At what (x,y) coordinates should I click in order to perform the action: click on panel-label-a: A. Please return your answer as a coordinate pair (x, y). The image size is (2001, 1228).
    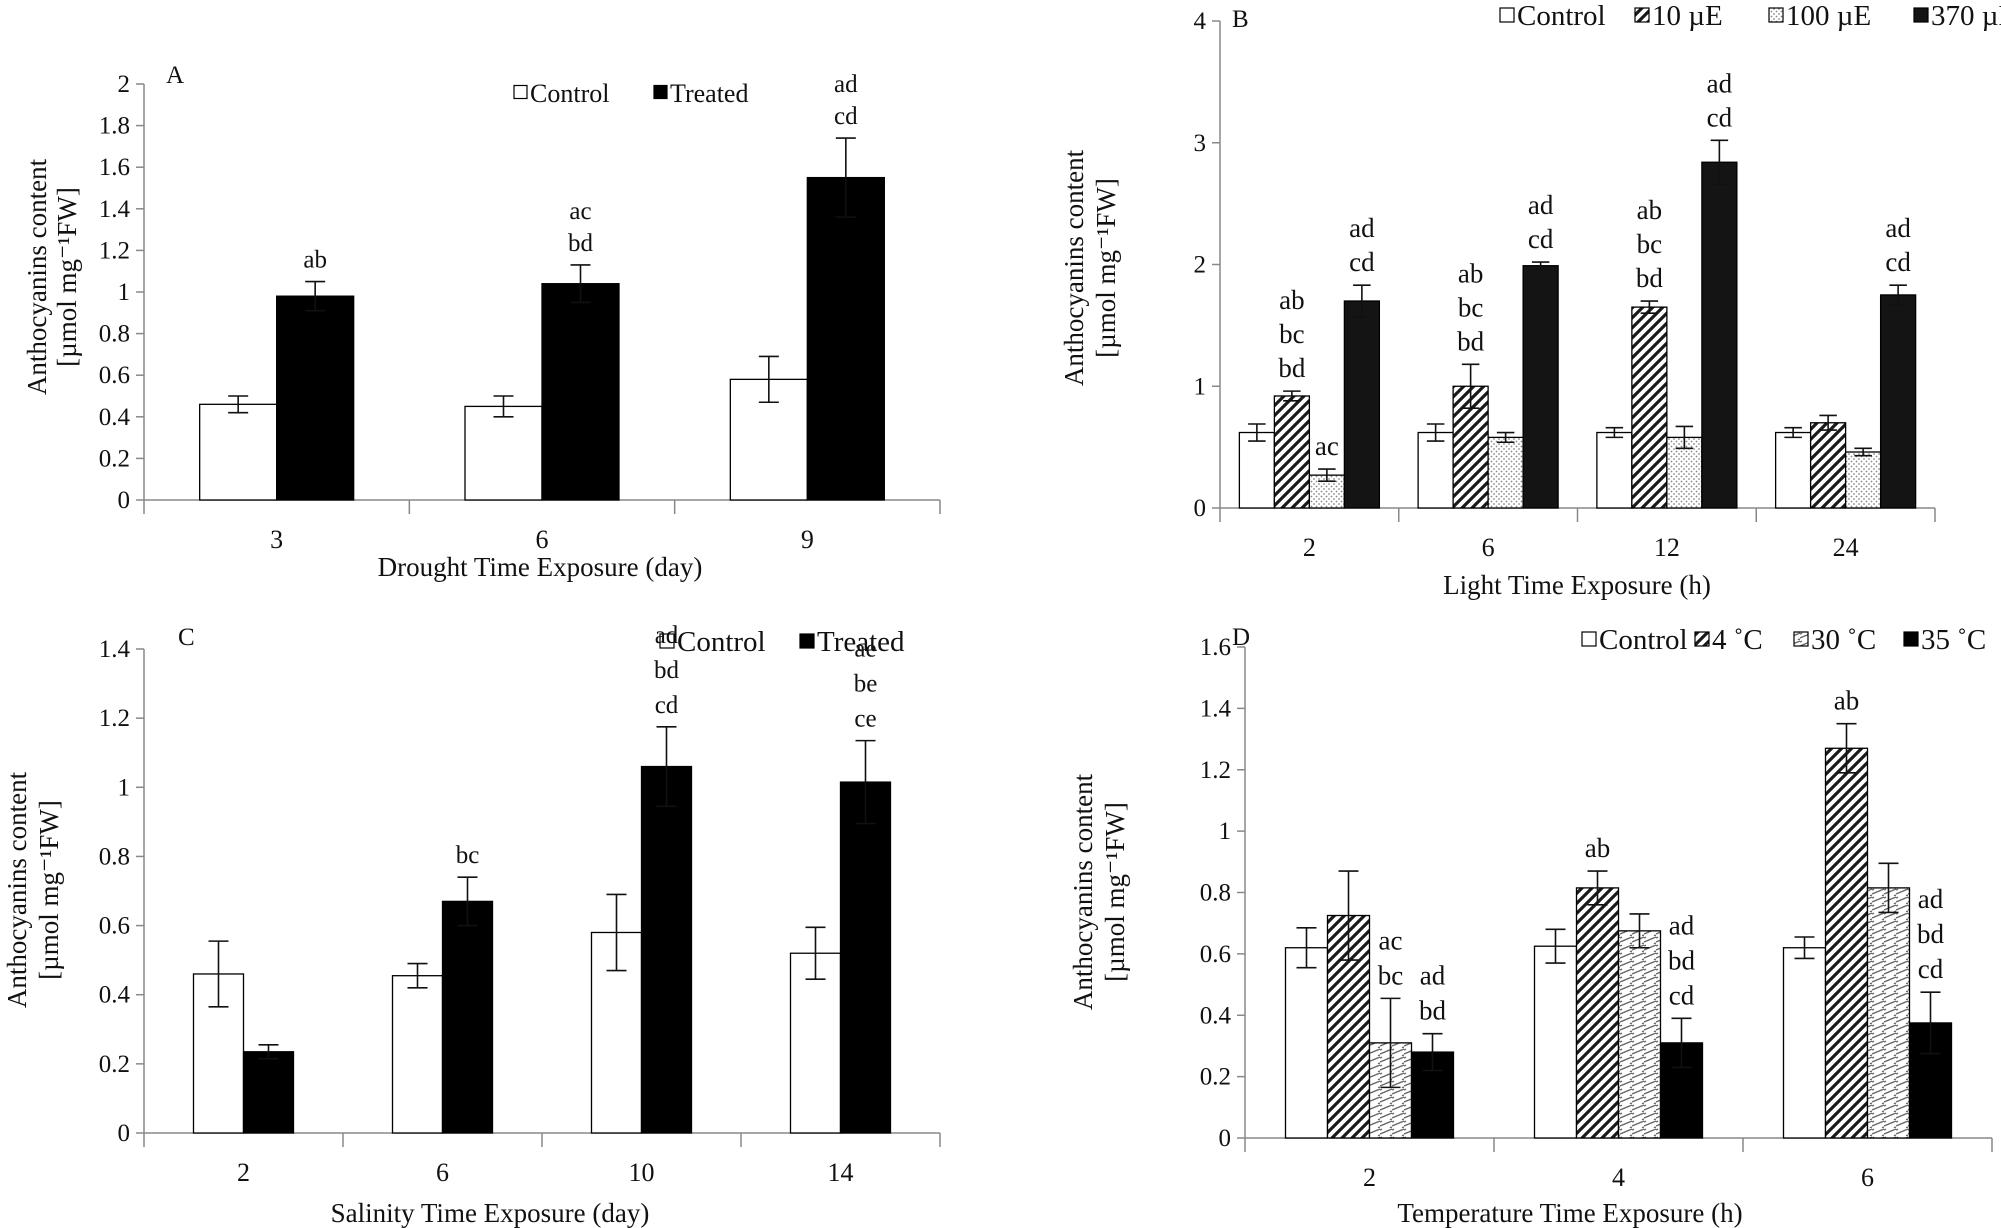
    Looking at the image, I should click on (175, 75).